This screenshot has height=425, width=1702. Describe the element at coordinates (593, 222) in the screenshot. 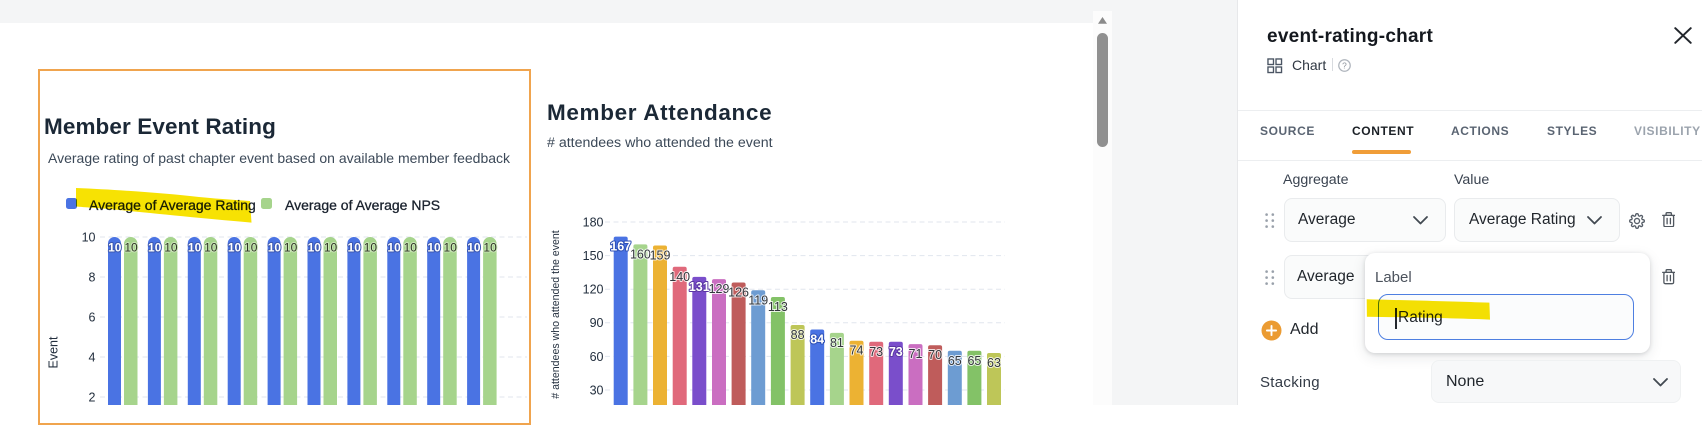

I see `svg-text: 180` at that location.